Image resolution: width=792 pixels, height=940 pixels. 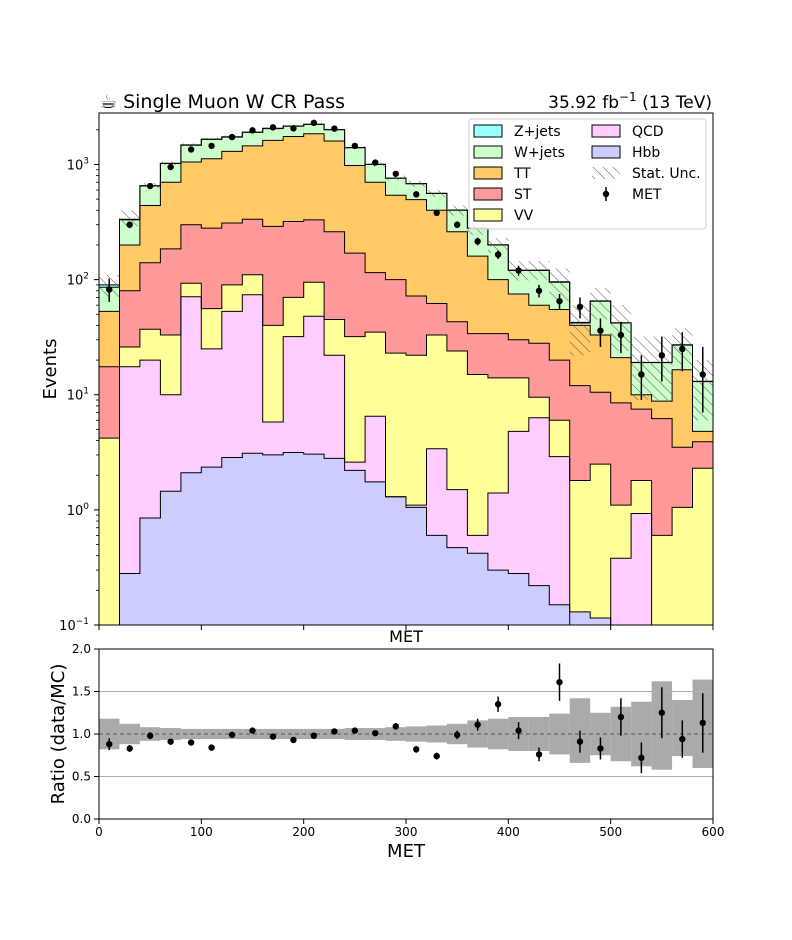 I want to click on ratio-points, so click(x=406, y=718).